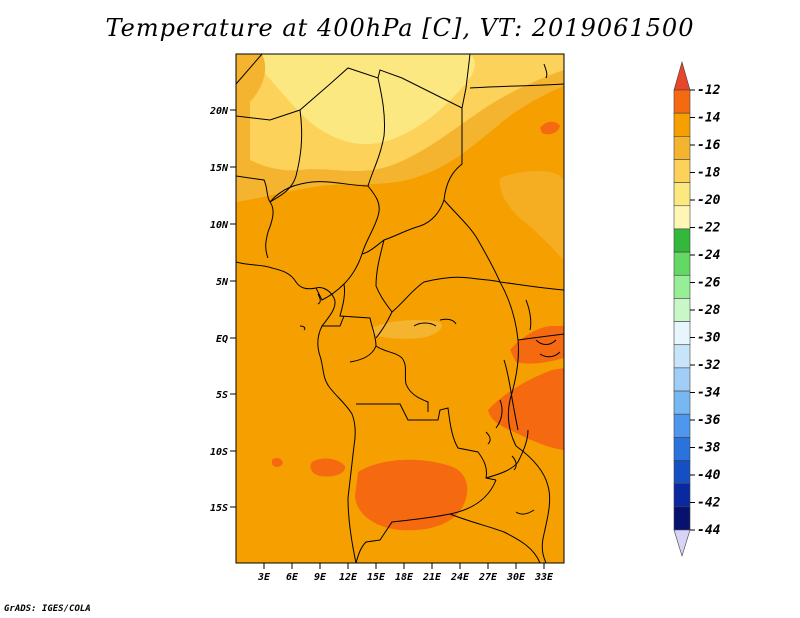  What do you see at coordinates (219, 508) in the screenshot?
I see `lat-label: 15S` at bounding box center [219, 508].